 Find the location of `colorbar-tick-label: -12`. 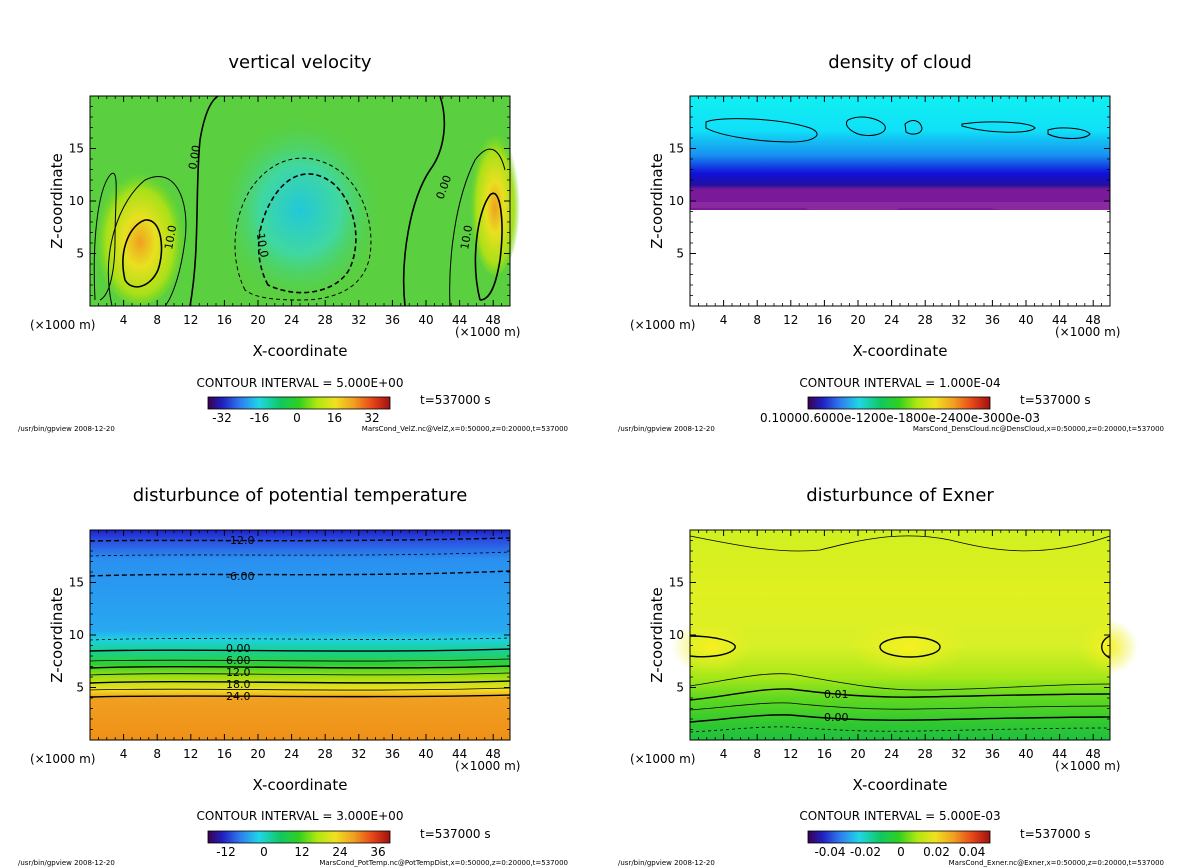

colorbar-tick-label: -12 is located at coordinates (226, 852).